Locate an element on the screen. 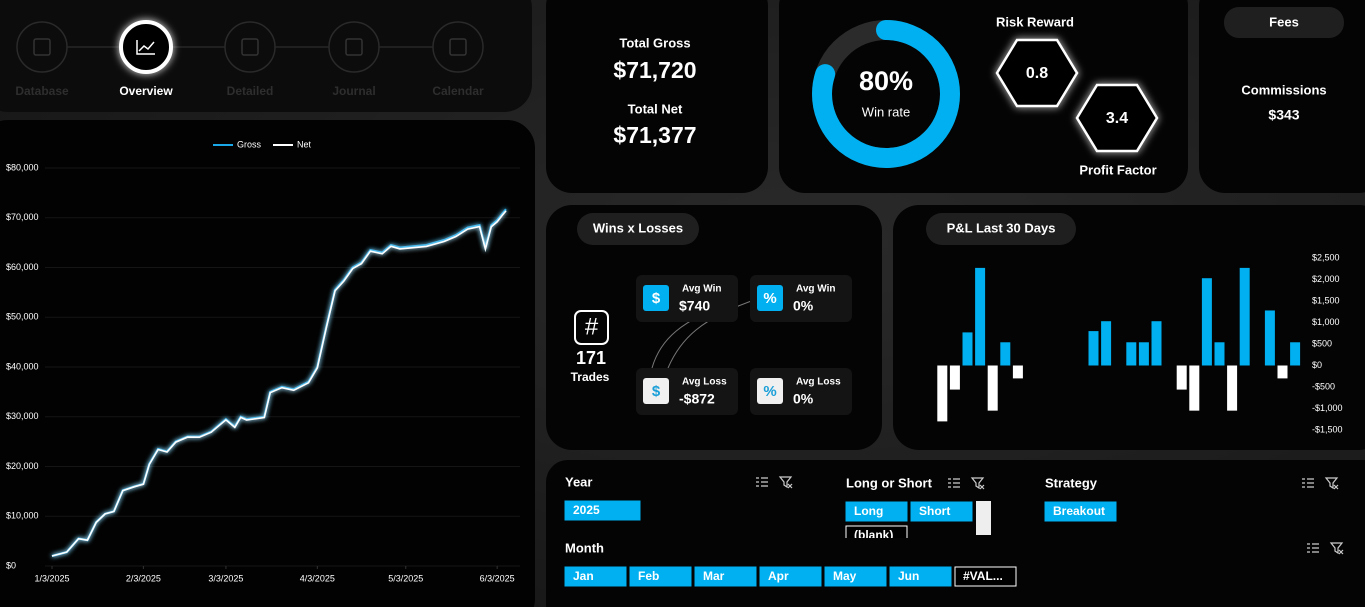 The height and width of the screenshot is (607, 1365). stat-icon-text: $ is located at coordinates (656, 391).